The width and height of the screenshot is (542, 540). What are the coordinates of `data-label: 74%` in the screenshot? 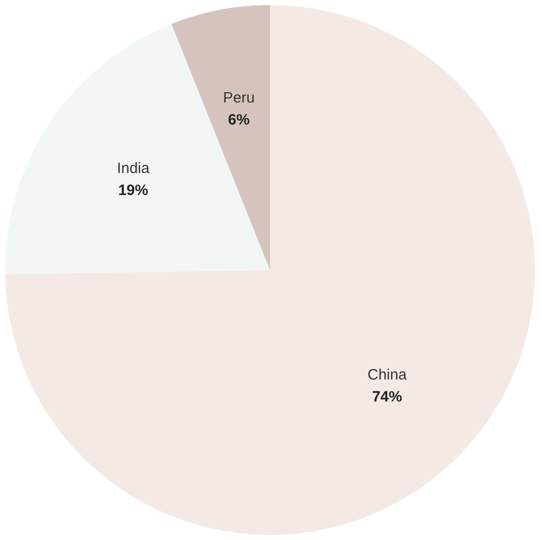 It's located at (387, 397).